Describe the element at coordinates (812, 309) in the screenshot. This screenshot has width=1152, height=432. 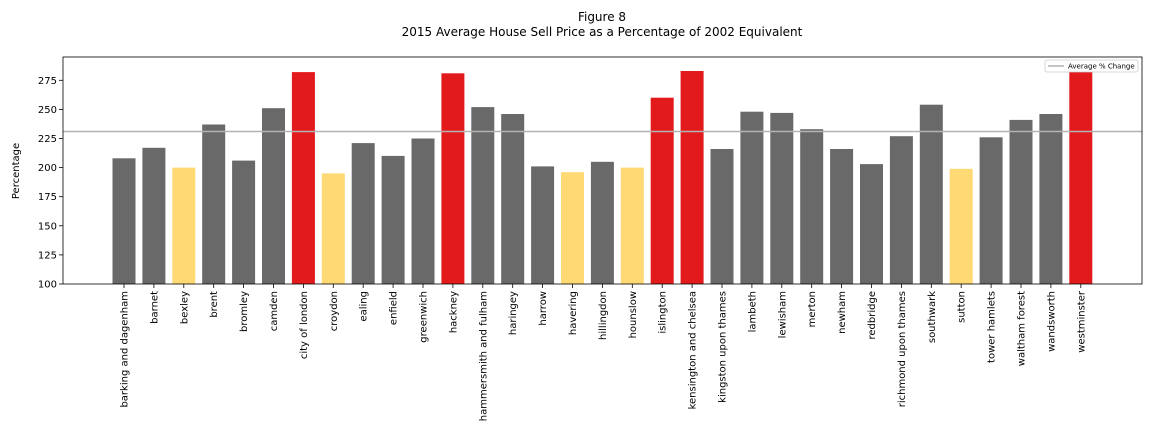
I see `x-tick-label: merton` at that location.